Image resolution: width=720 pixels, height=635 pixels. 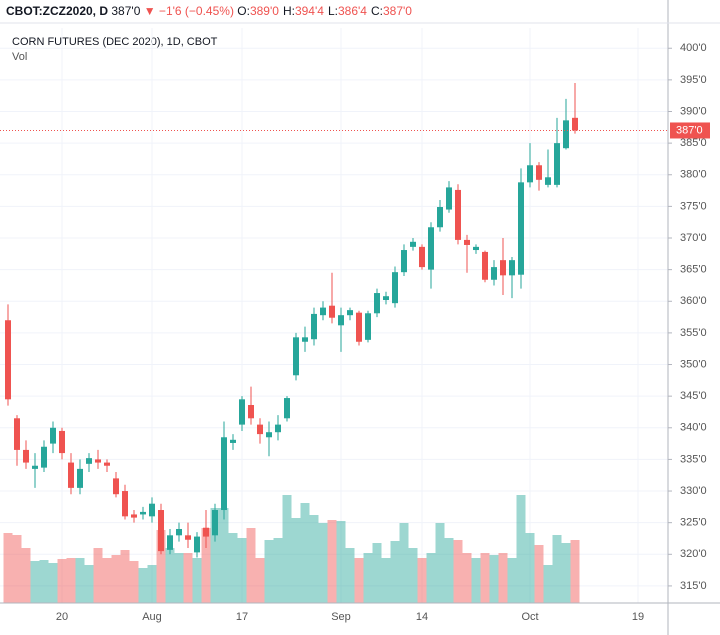 I want to click on ohlc-key: C:, so click(x=376, y=11).